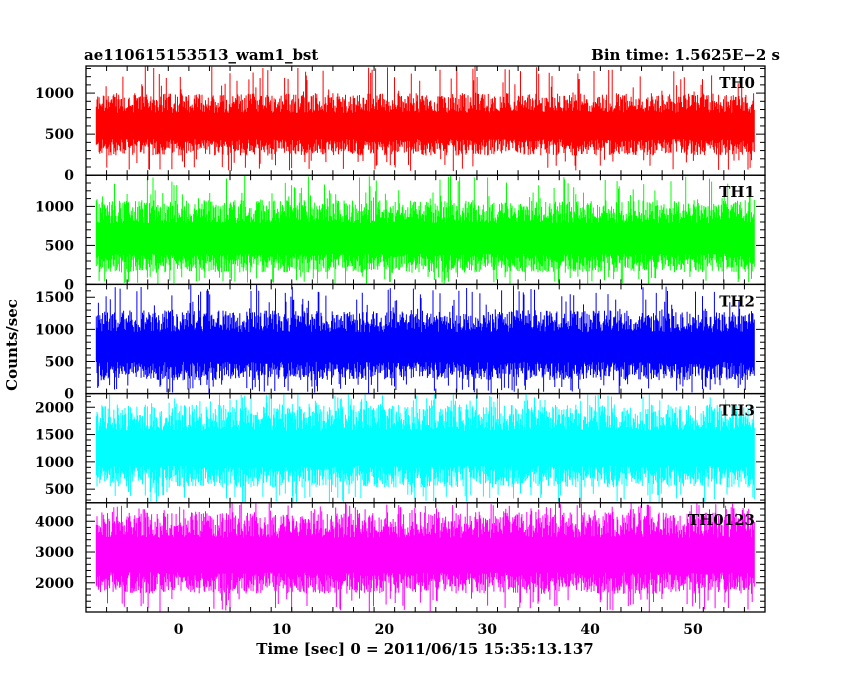  What do you see at coordinates (685, 55) in the screenshot?
I see `bin-time-label: Bin time: 1.5625E−2 s` at bounding box center [685, 55].